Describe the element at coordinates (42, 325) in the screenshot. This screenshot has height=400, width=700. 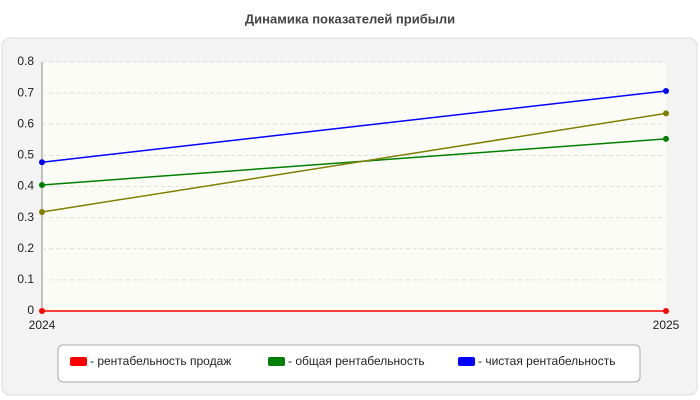
I see `x-tick-label: 2024` at that location.